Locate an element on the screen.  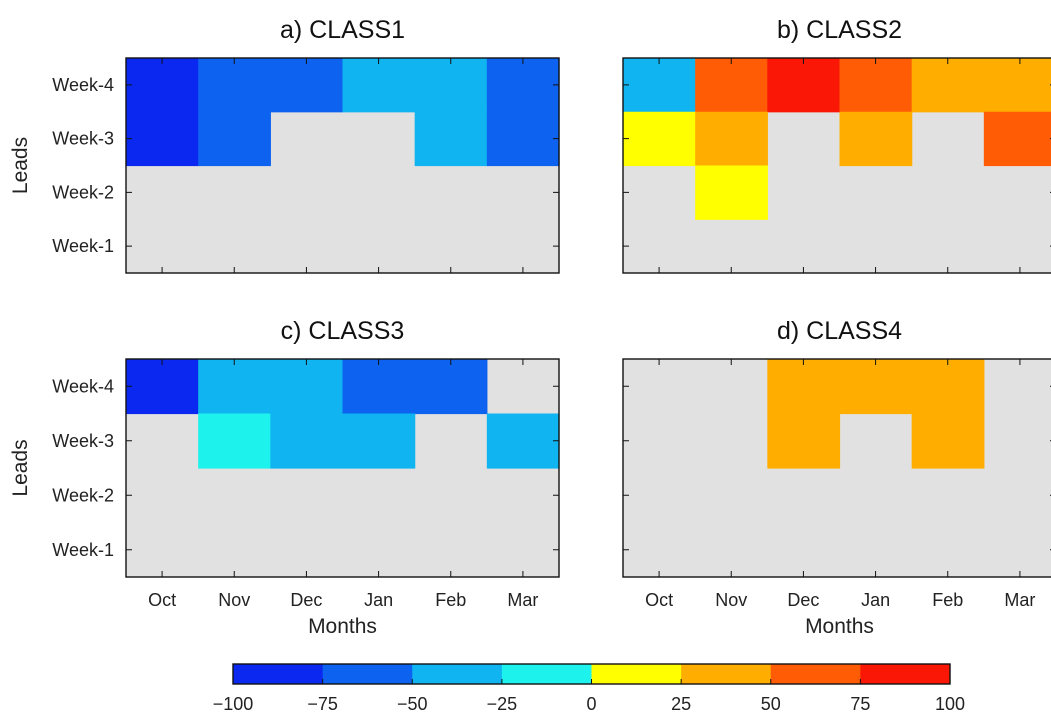
colorbar-tick-label: 25 is located at coordinates (681, 703).